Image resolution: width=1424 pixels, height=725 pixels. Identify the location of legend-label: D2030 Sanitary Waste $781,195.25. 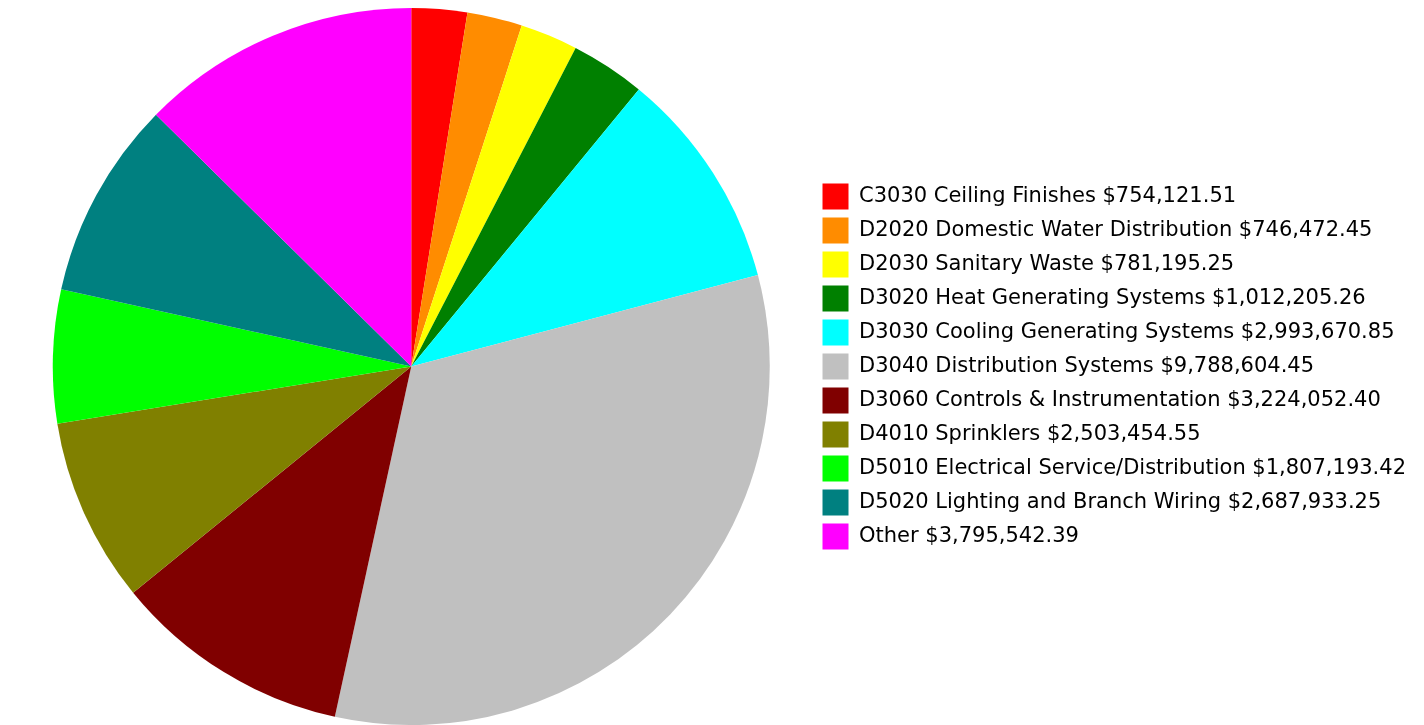
(1047, 262).